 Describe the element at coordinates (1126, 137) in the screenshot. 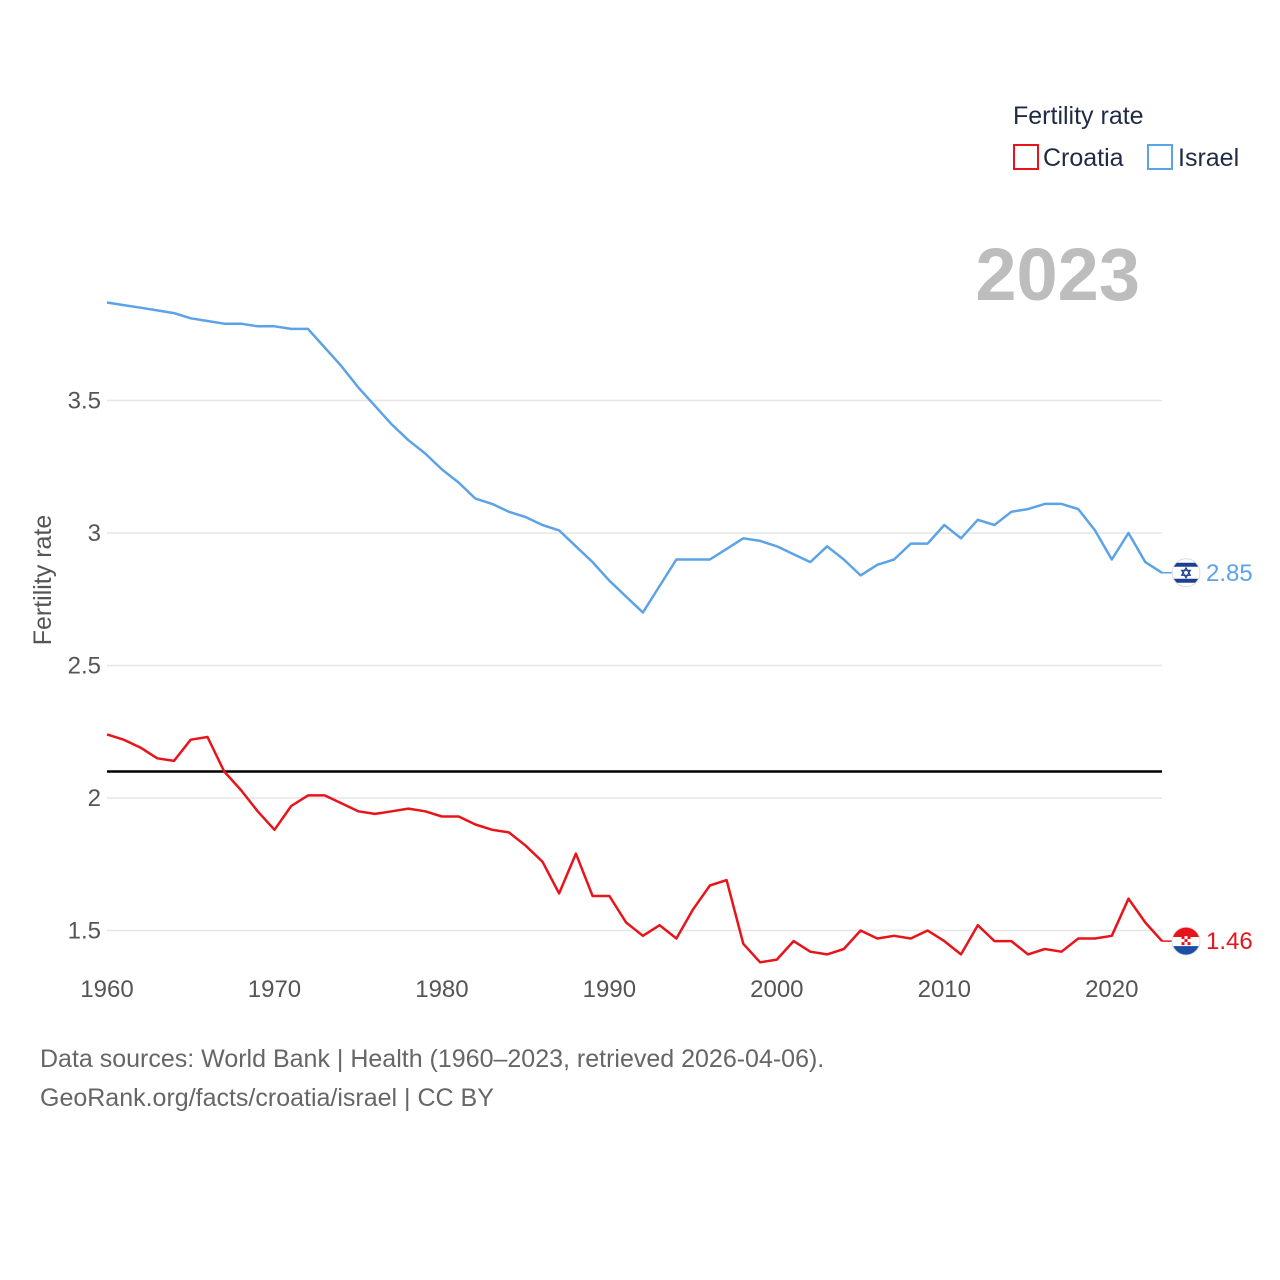

I see `legend: Fertility rate Croatia Israel` at that location.